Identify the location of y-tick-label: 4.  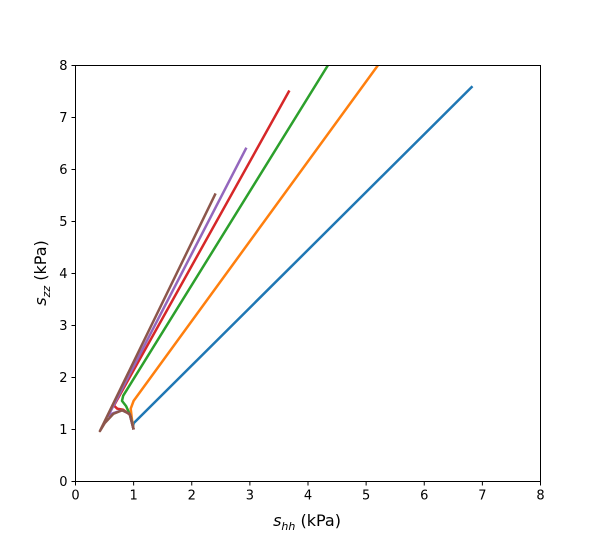
(63, 274).